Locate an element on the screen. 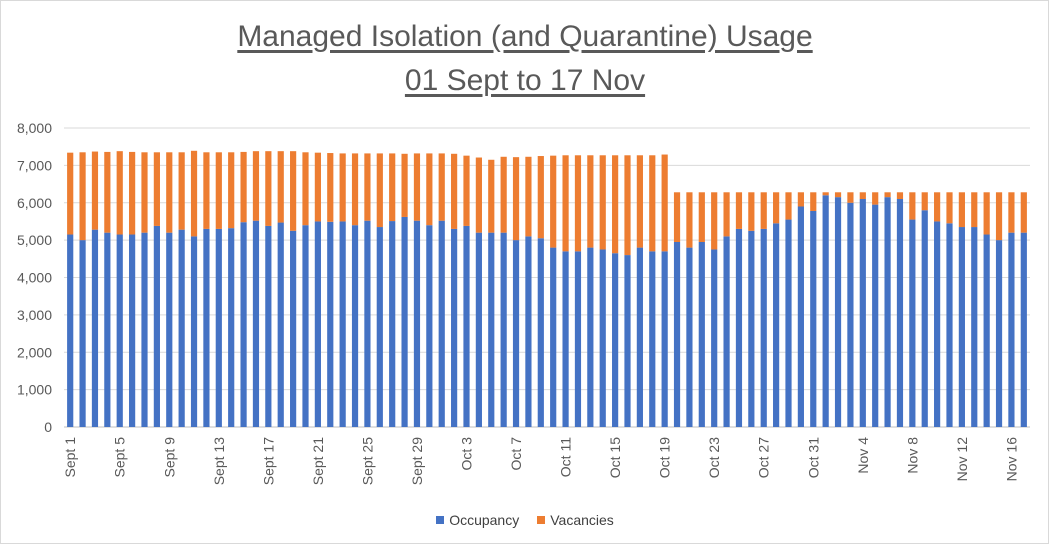 The image size is (1050, 545). legend-item-occupancy: Occupancy is located at coordinates (477, 520).